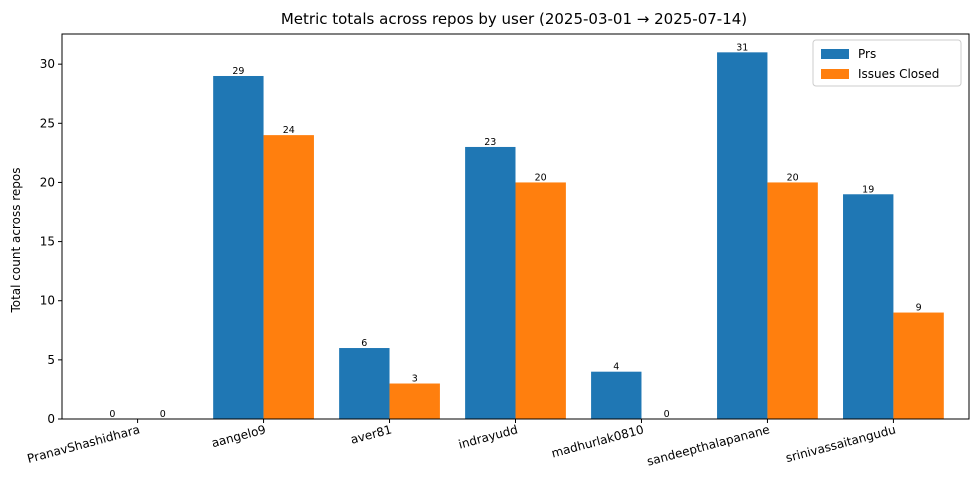 The width and height of the screenshot is (979, 490). I want to click on data-label: 9, so click(919, 308).